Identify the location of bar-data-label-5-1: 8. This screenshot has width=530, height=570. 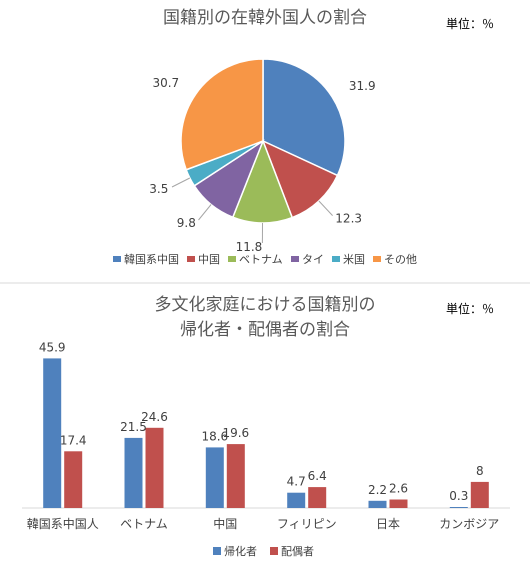
(480, 471).